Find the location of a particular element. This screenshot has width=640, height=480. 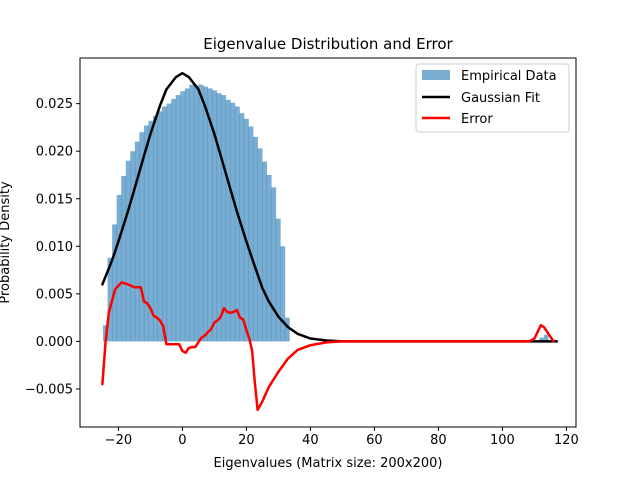

y-tick-label: 0.005 is located at coordinates (54, 294).